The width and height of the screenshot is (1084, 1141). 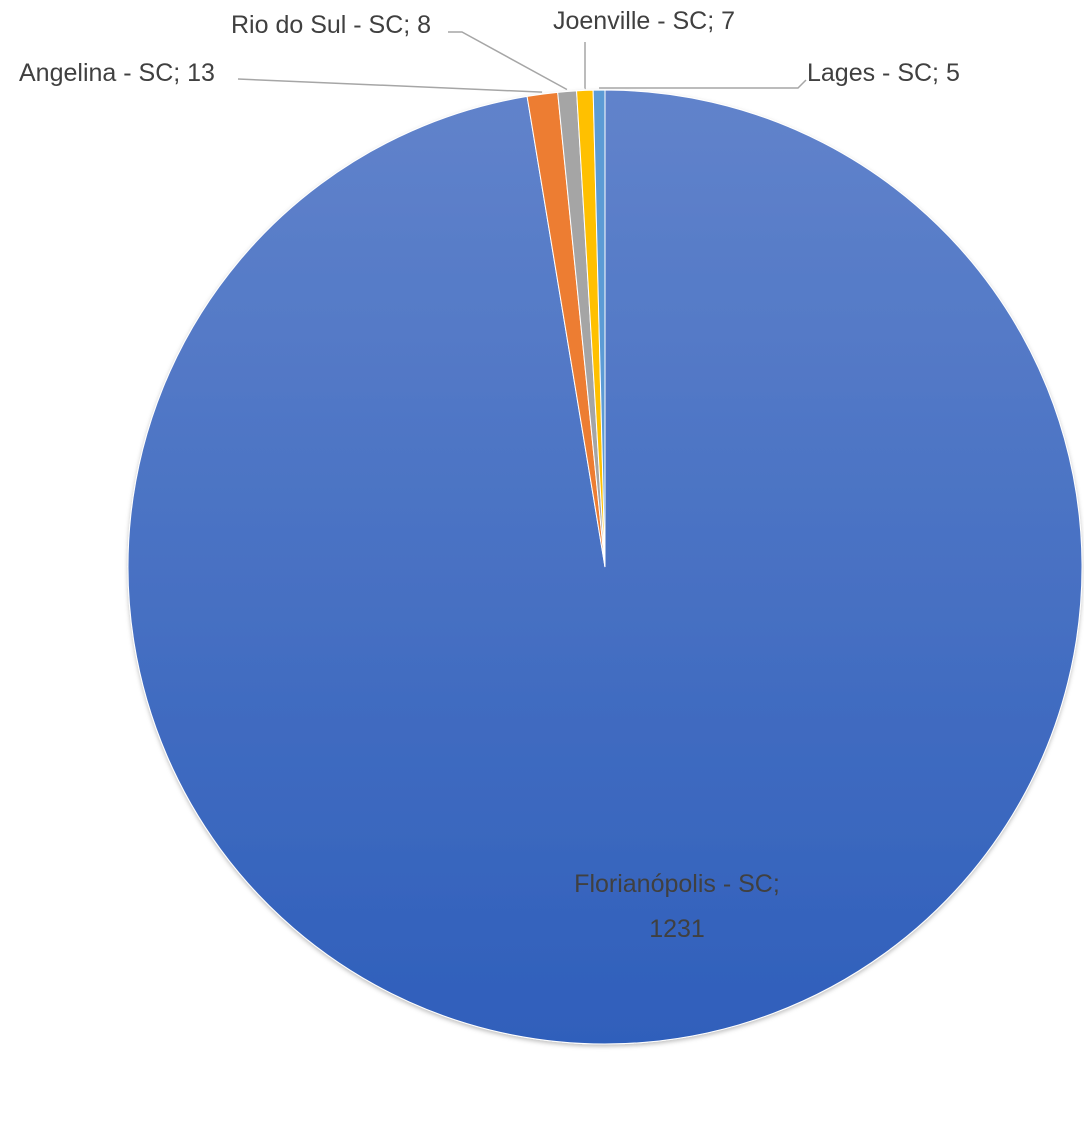 I want to click on leader-lines, so click(x=522, y=62).